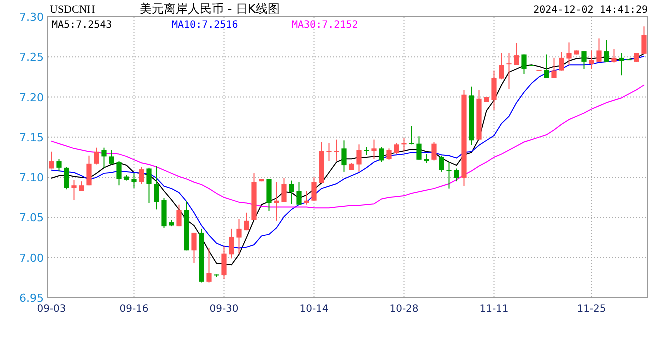 The width and height of the screenshot is (660, 360). I want to click on y-tick-label: 7.20, so click(32, 97).